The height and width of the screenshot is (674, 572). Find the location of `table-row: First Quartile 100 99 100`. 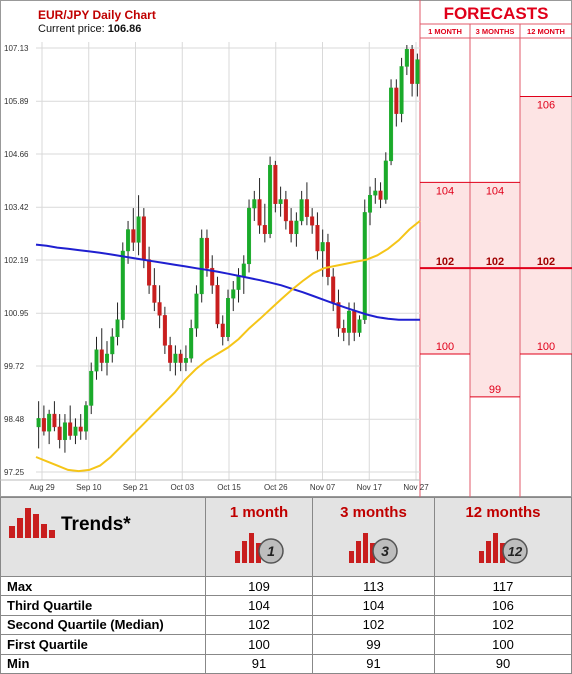

table-row: First Quartile 100 99 100 is located at coordinates (286, 644).